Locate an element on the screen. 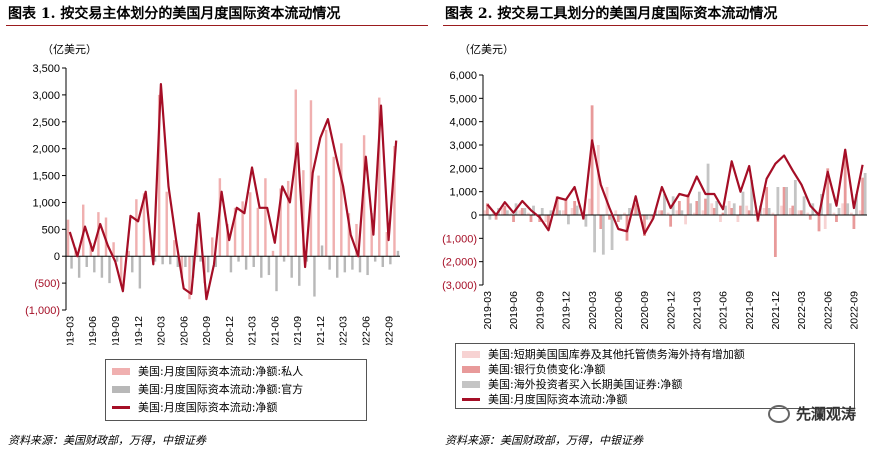  source-note: 资料来源：美国财政部，万得，中银证券 is located at coordinates (544, 440).